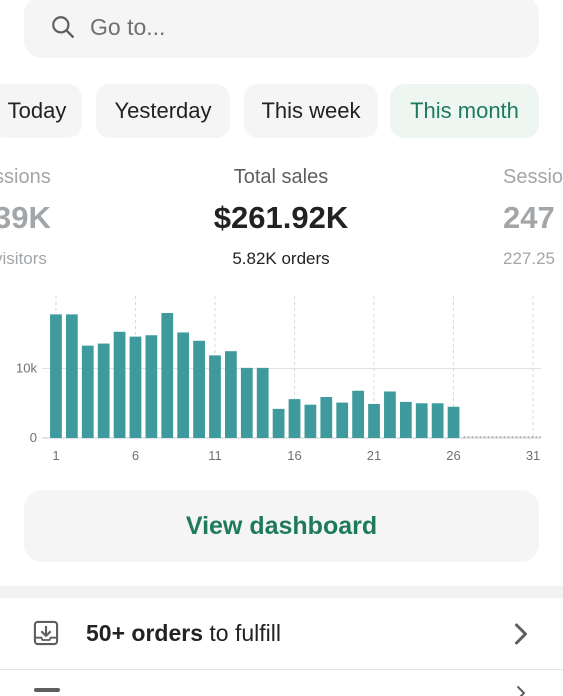 This screenshot has width=563, height=696. I want to click on metric-total-sales: Total sales $261.92K 5.82K orders, so click(281, 217).